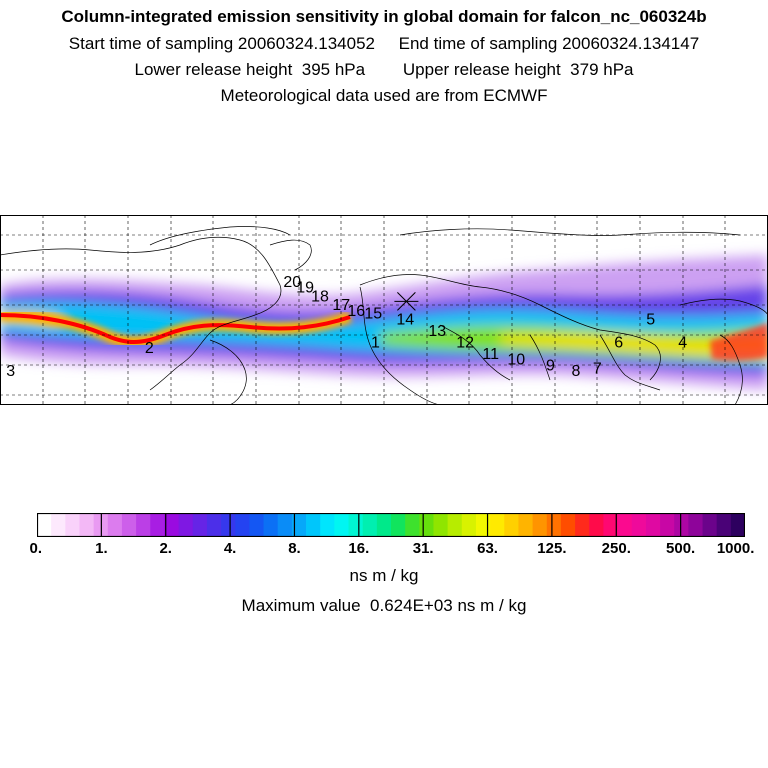  What do you see at coordinates (490, 354) in the screenshot?
I see `plume-label-11: 11` at bounding box center [490, 354].